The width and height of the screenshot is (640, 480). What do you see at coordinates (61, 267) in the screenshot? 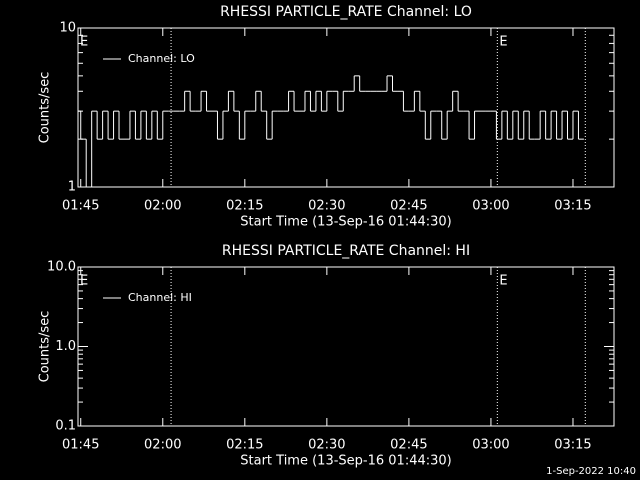
I see `y-tick-label: 10.0` at bounding box center [61, 267].